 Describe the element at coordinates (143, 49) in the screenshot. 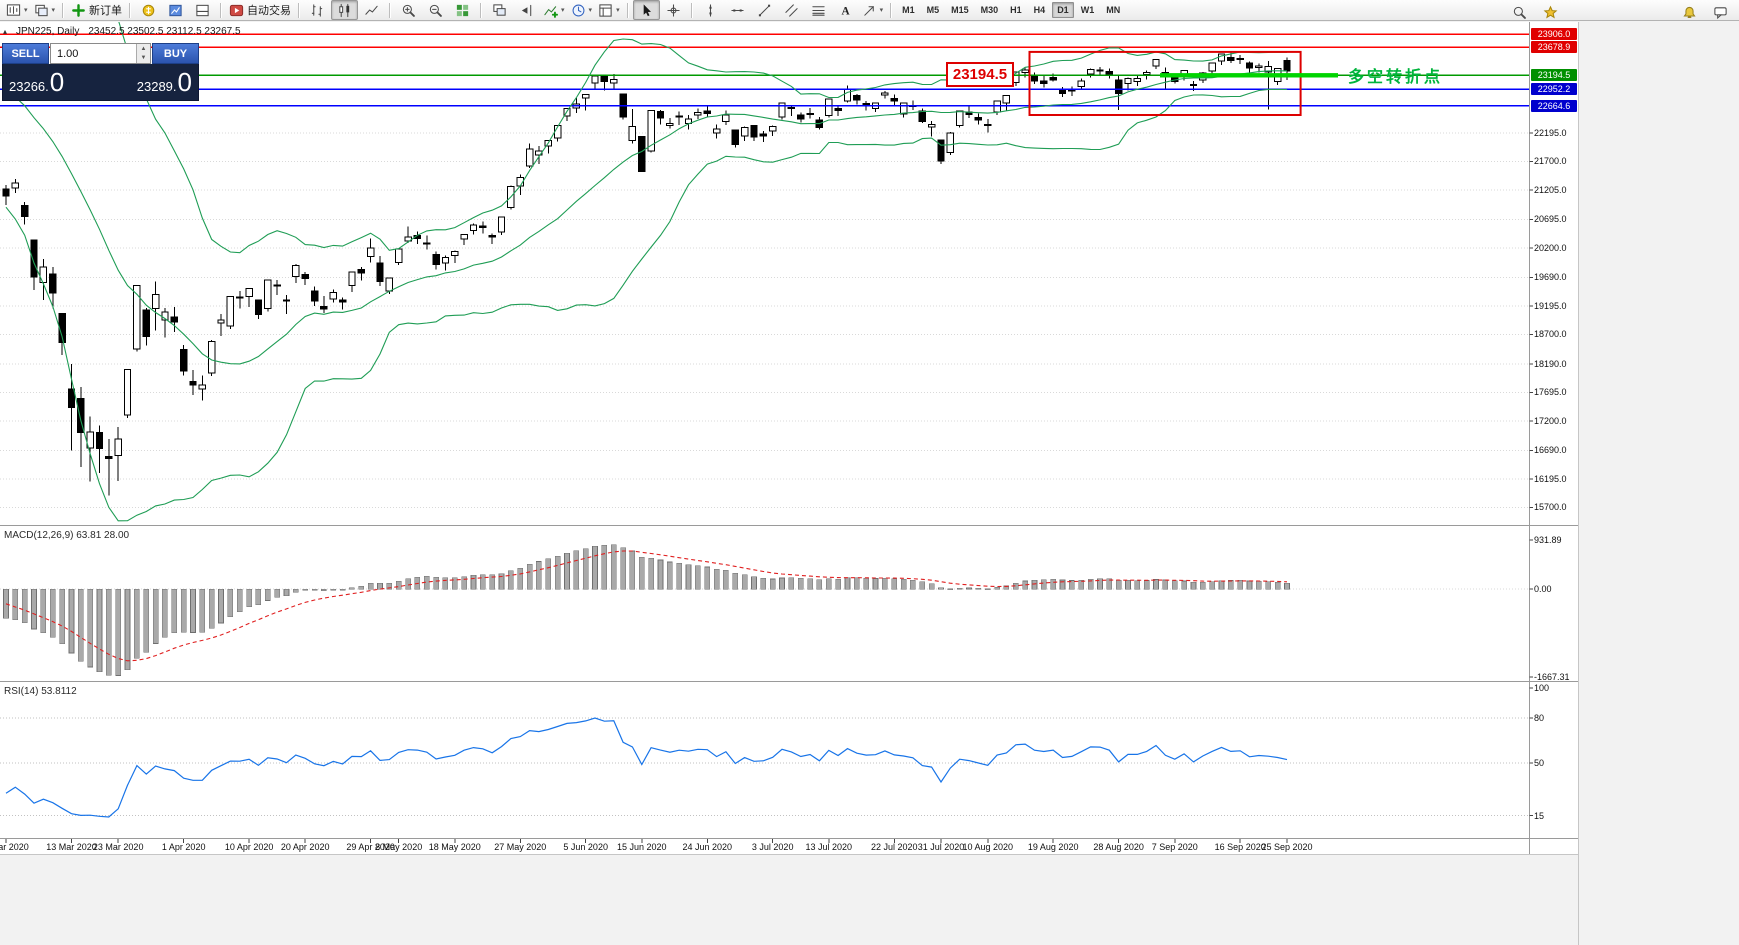

I see `stepper-up-icon: ▲` at that location.